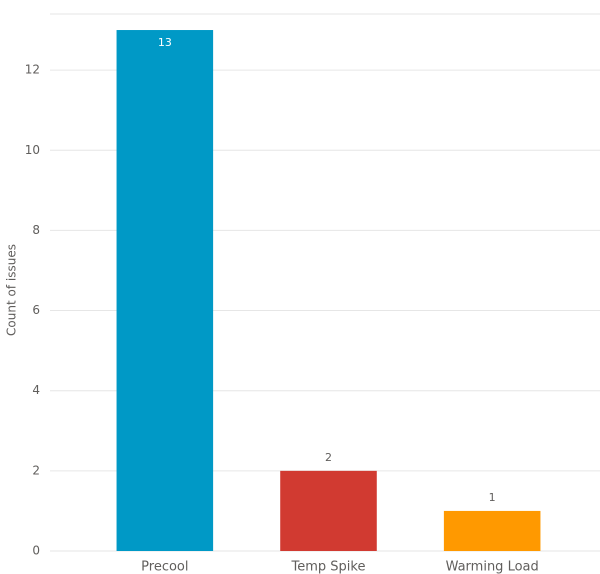  I want to click on y-tick-label: 0, so click(36, 551).